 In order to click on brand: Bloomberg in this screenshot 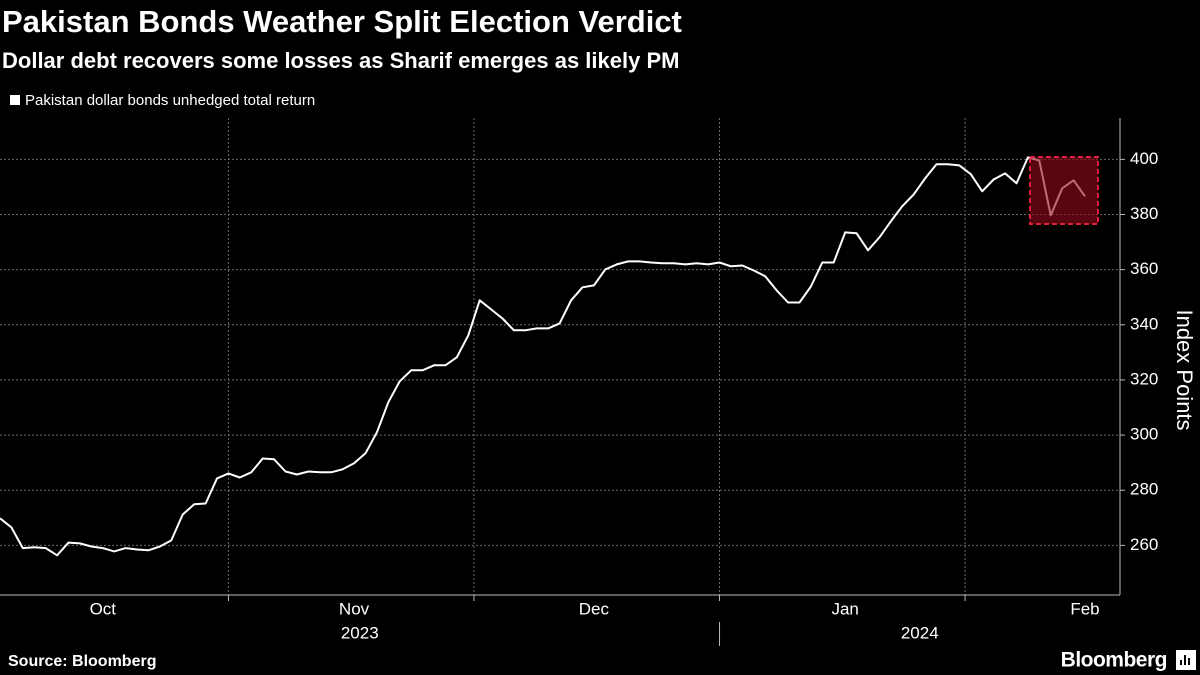, I will do `click(1114, 660)`.